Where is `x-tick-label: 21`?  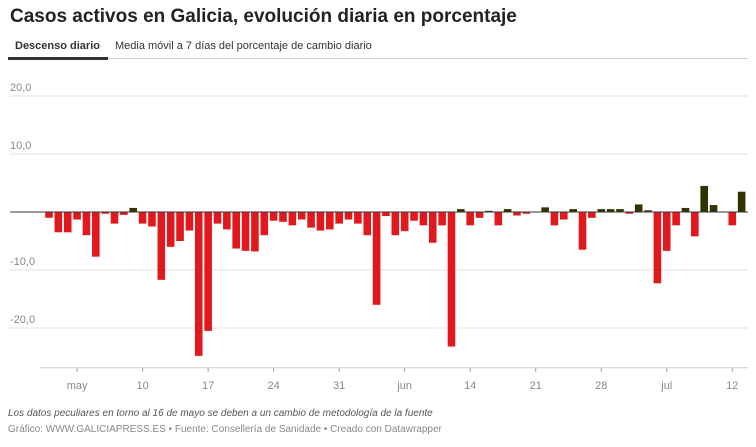
x-tick-label: 21 is located at coordinates (536, 386).